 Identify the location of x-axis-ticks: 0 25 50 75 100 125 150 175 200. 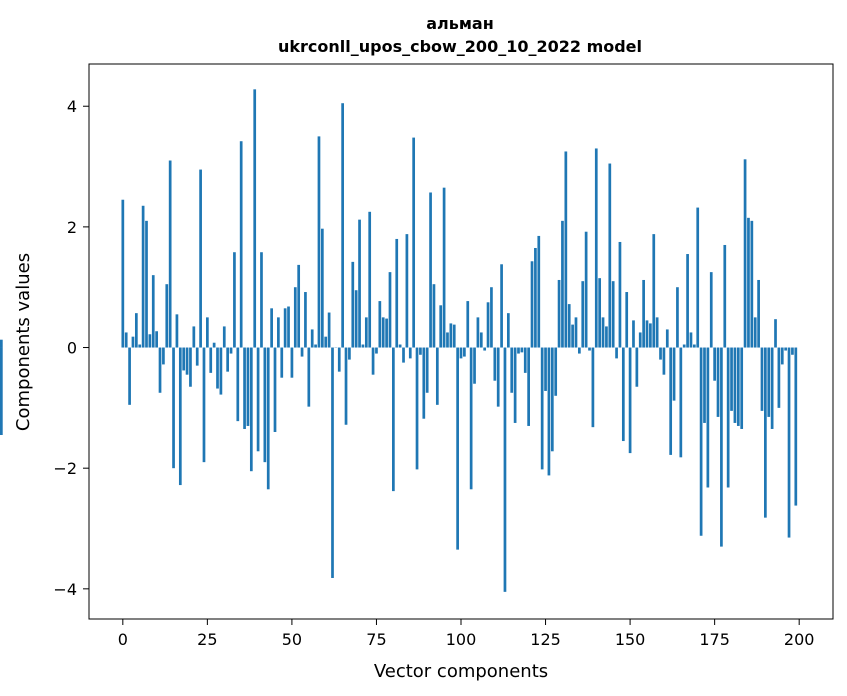
(466, 634).